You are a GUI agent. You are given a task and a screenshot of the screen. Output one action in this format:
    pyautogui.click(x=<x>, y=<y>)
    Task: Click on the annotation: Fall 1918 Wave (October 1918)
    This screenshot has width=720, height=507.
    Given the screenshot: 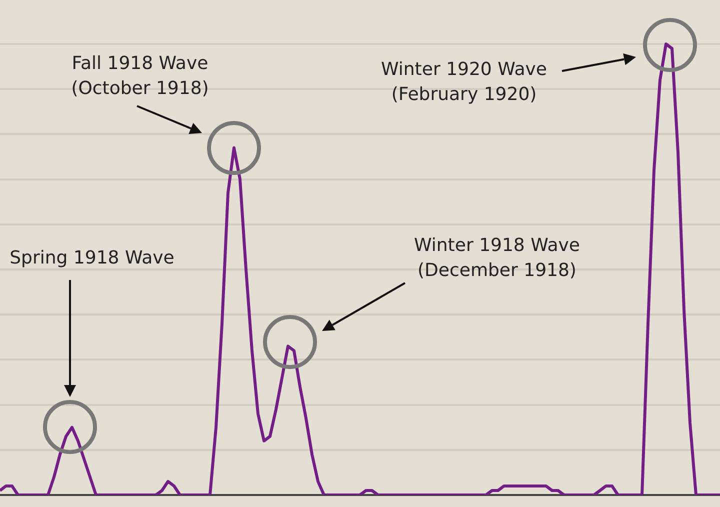 What is the action you would take?
    pyautogui.click(x=140, y=76)
    